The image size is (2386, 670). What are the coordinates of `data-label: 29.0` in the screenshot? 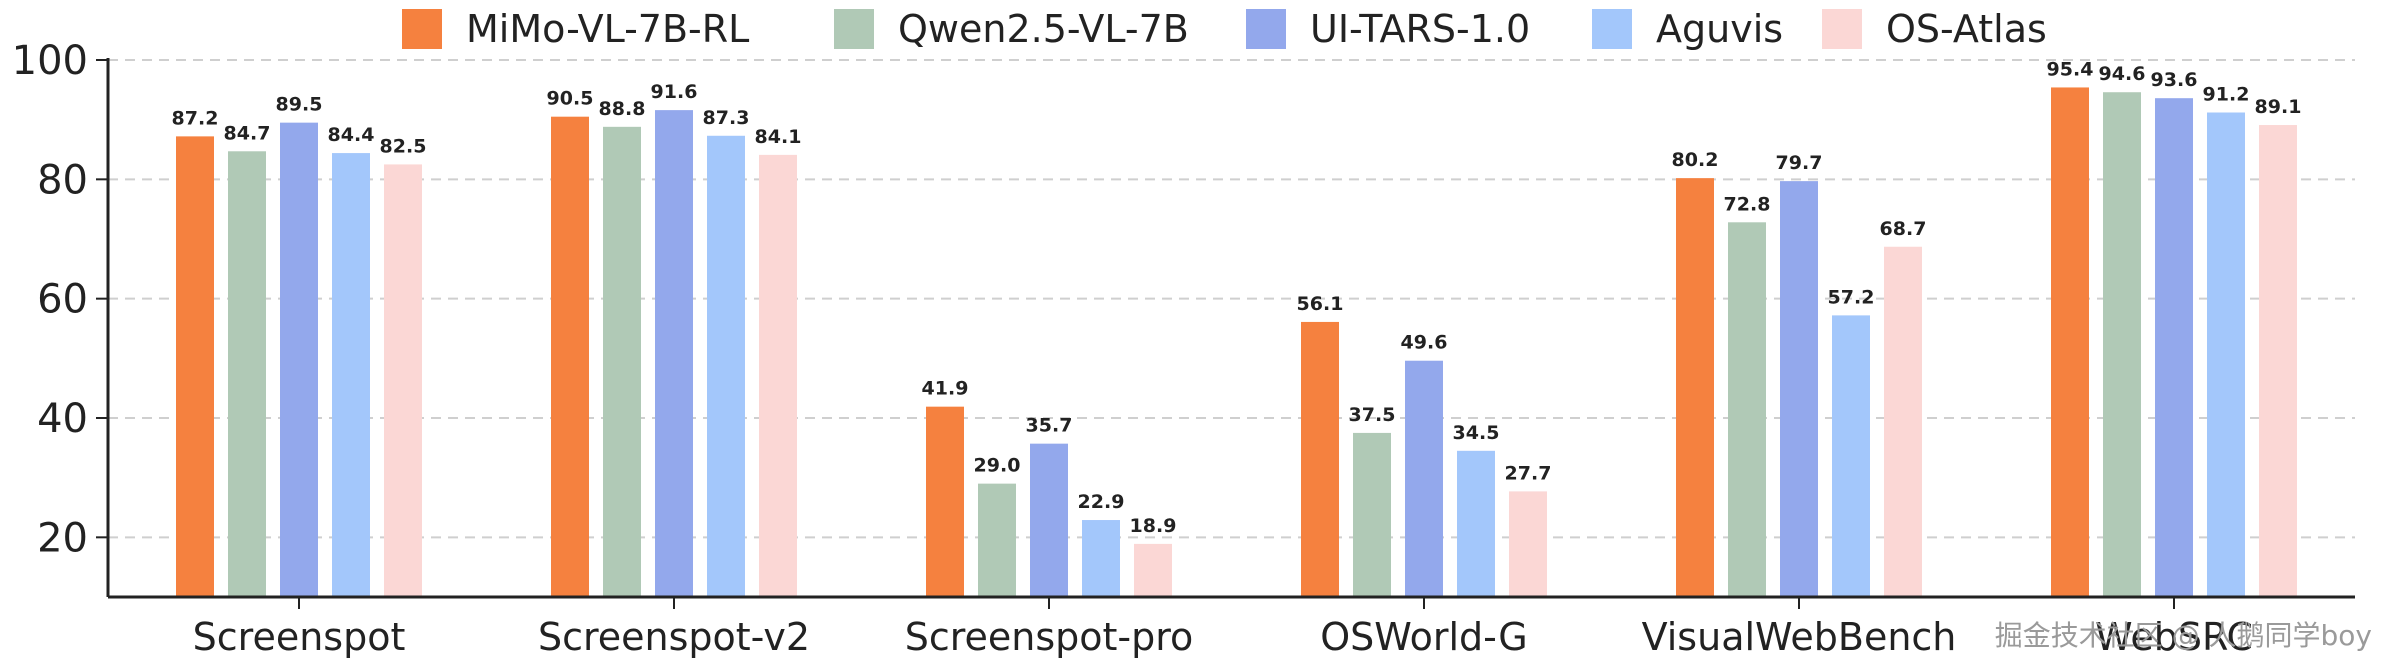 It's located at (997, 466).